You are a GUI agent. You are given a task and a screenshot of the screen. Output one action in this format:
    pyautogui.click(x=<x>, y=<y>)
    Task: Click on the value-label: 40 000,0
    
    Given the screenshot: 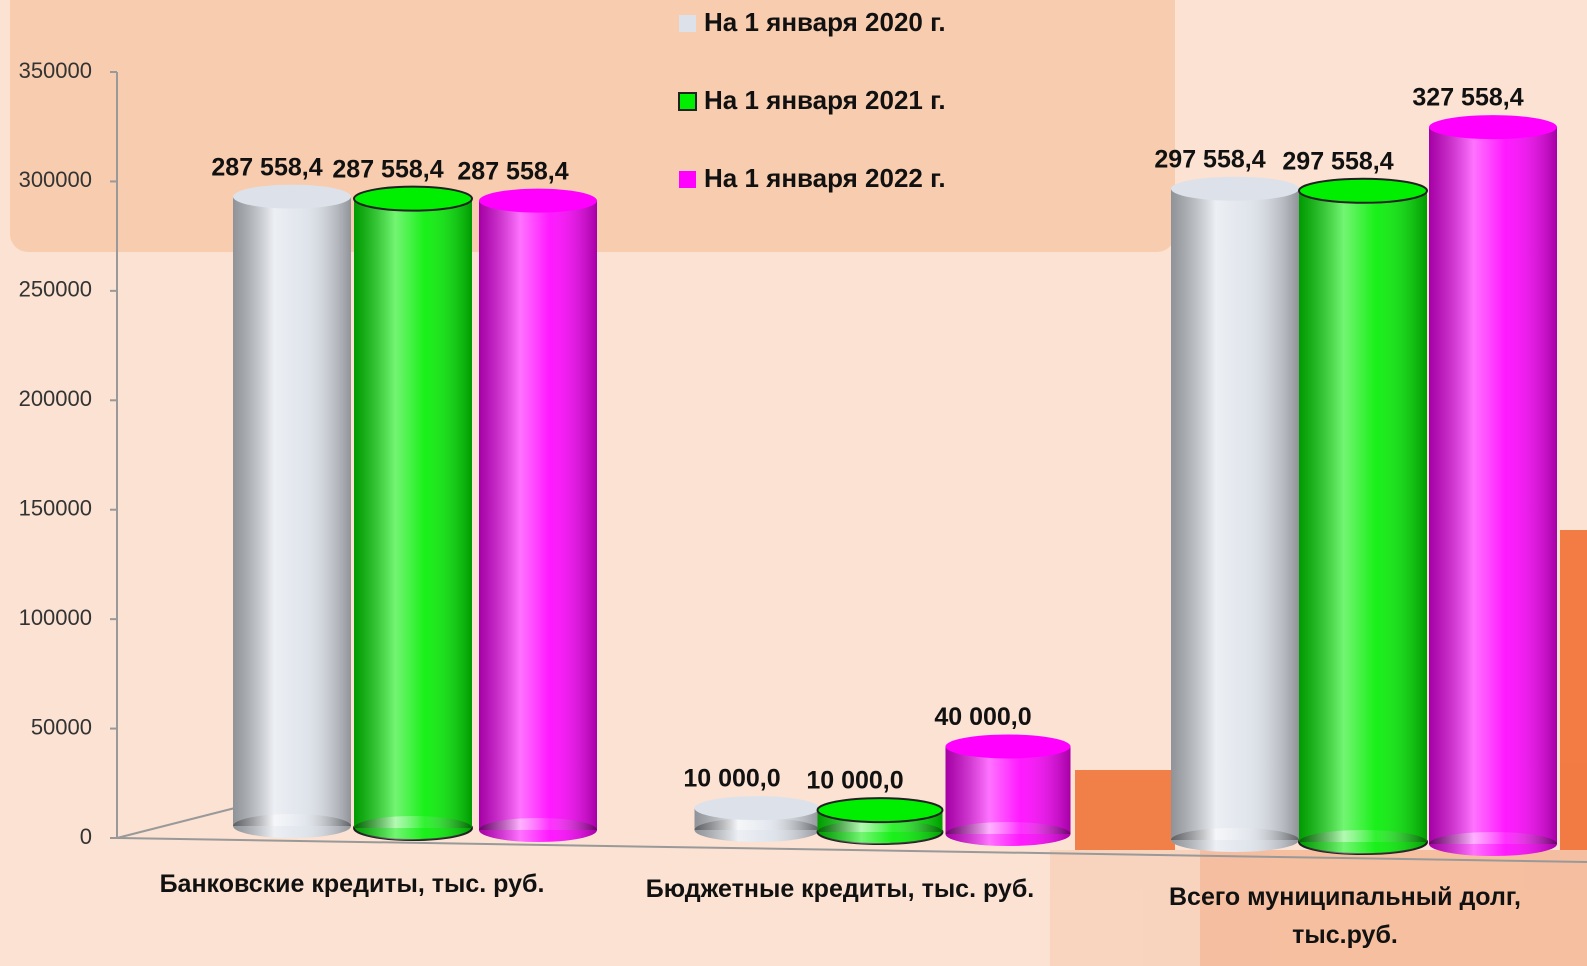 What is the action you would take?
    pyautogui.click(x=982, y=717)
    